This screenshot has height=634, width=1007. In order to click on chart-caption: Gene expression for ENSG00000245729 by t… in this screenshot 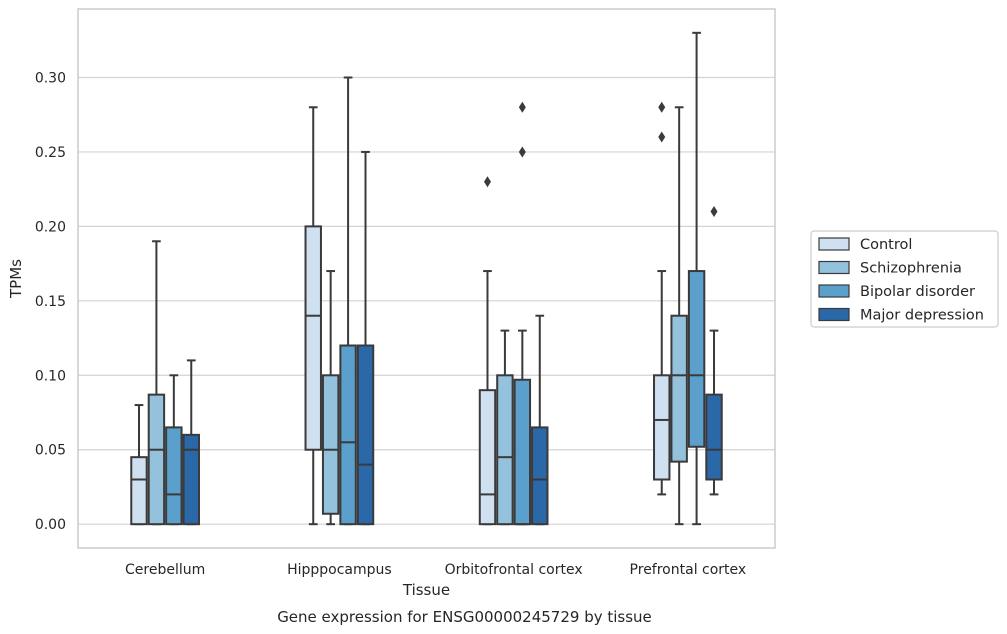, I will do `click(464, 617)`.